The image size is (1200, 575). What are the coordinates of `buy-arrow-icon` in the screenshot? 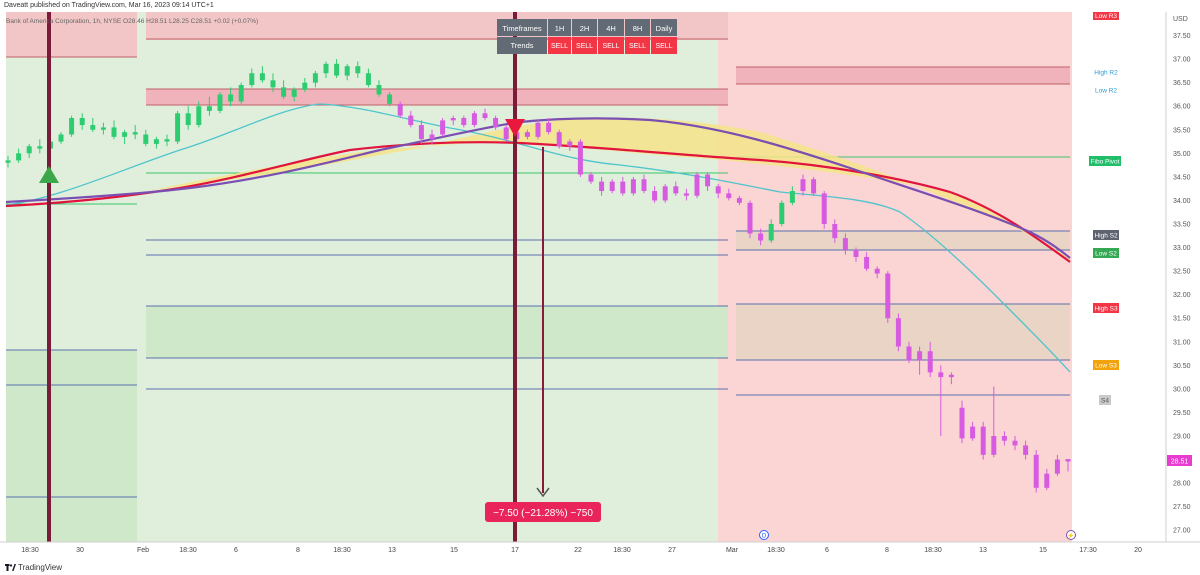 It's located at (49, 174).